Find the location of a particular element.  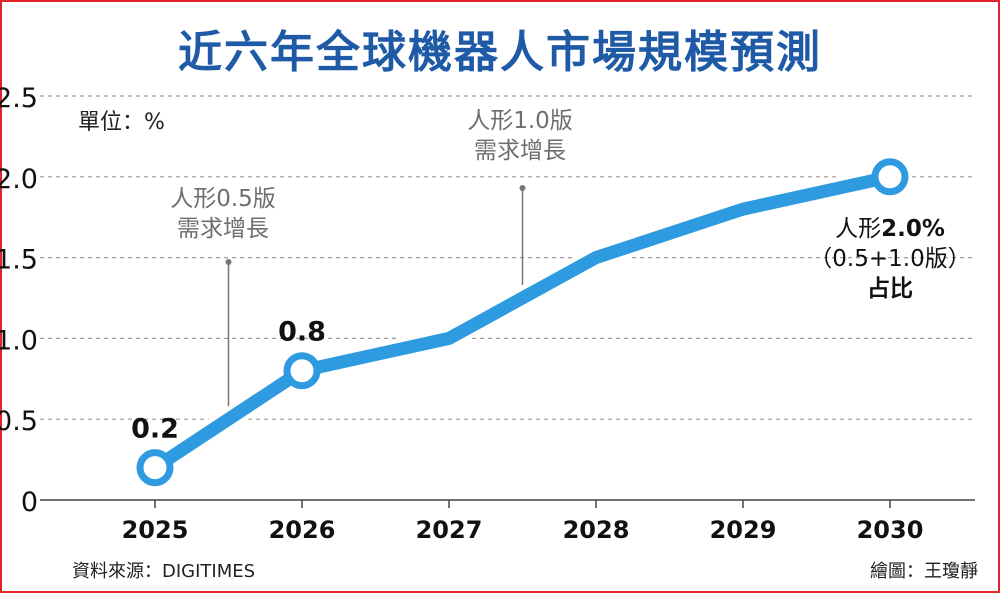

x-tick-label: 2026 is located at coordinates (302, 530).